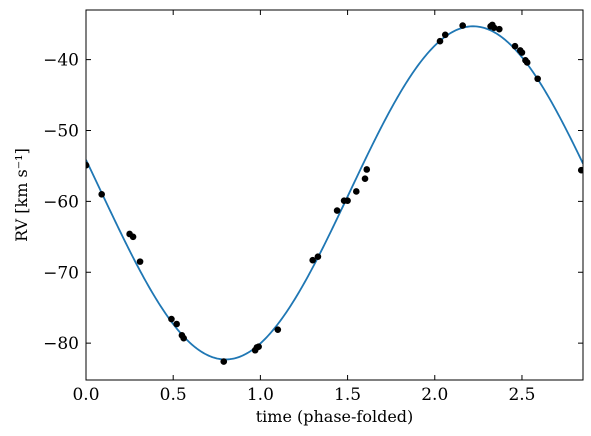  What do you see at coordinates (335, 416) in the screenshot?
I see `x-axis-label: time (phase-folded)` at bounding box center [335, 416].